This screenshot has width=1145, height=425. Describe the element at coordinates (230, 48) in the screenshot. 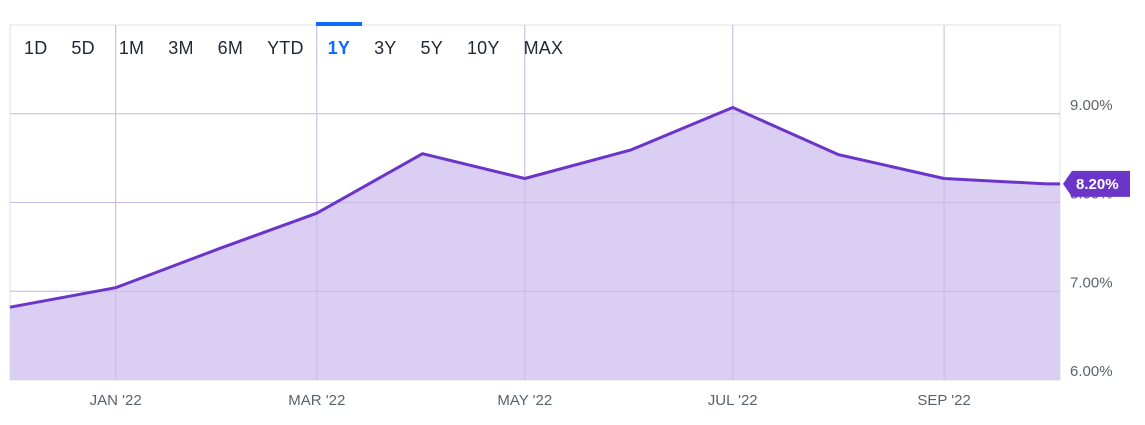

I see `range-tab-6m: 6M` at that location.